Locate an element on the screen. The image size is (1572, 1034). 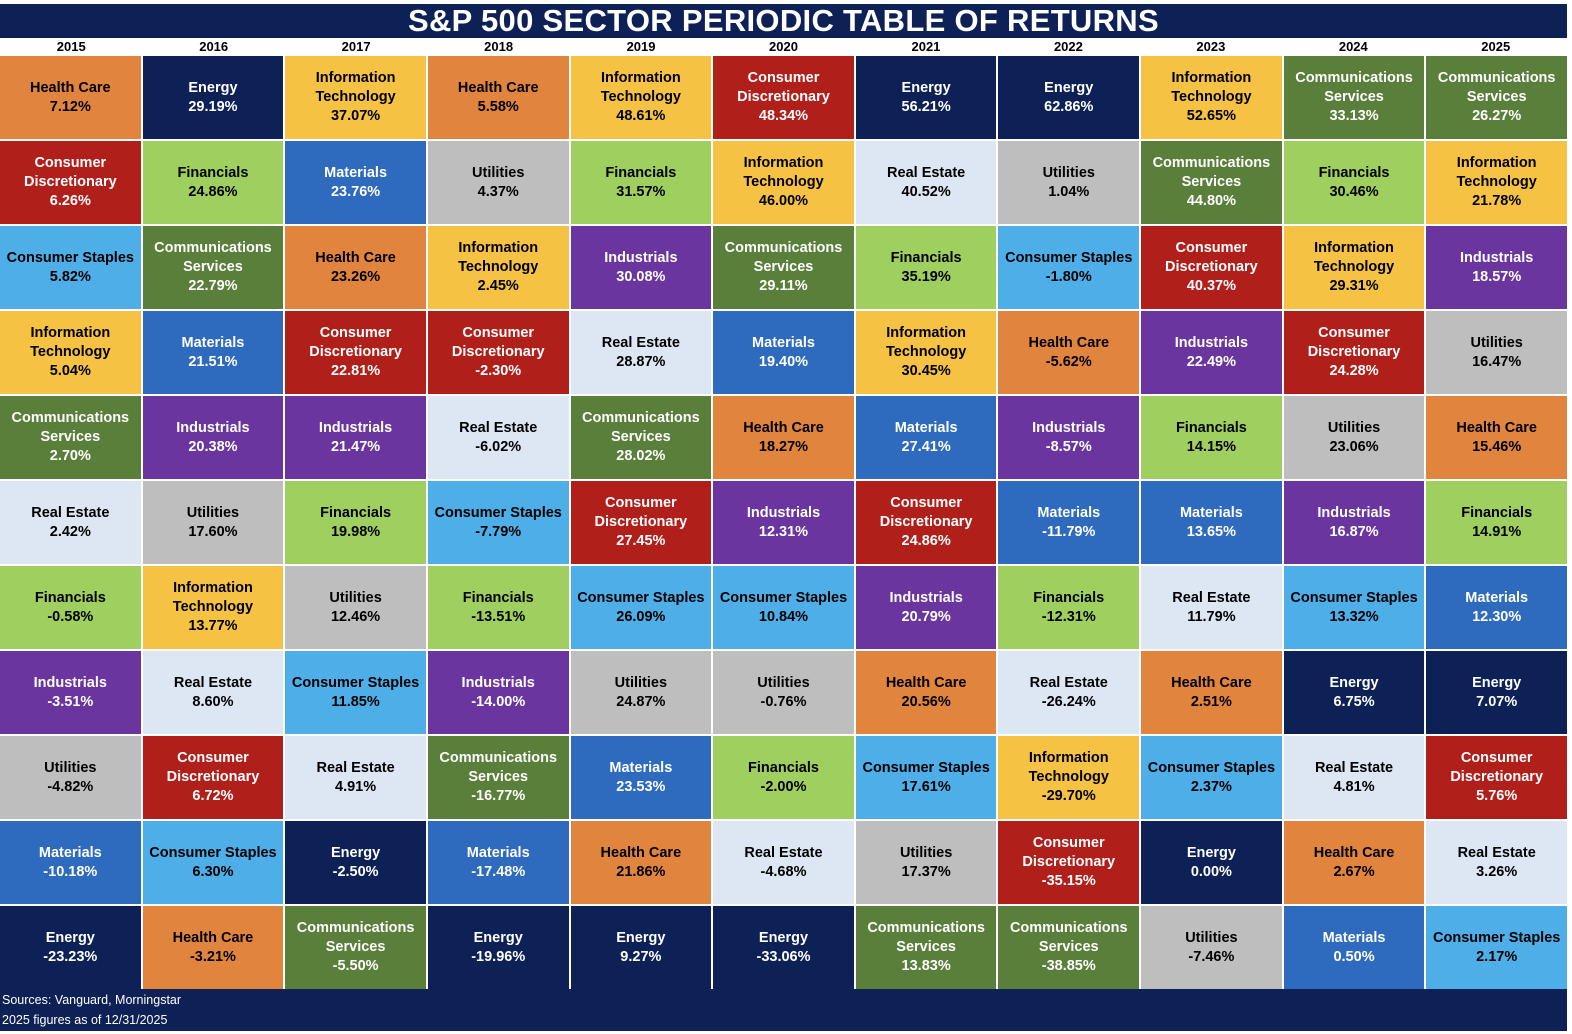
sector-cell: Financials 19.98% is located at coordinates (355, 522).